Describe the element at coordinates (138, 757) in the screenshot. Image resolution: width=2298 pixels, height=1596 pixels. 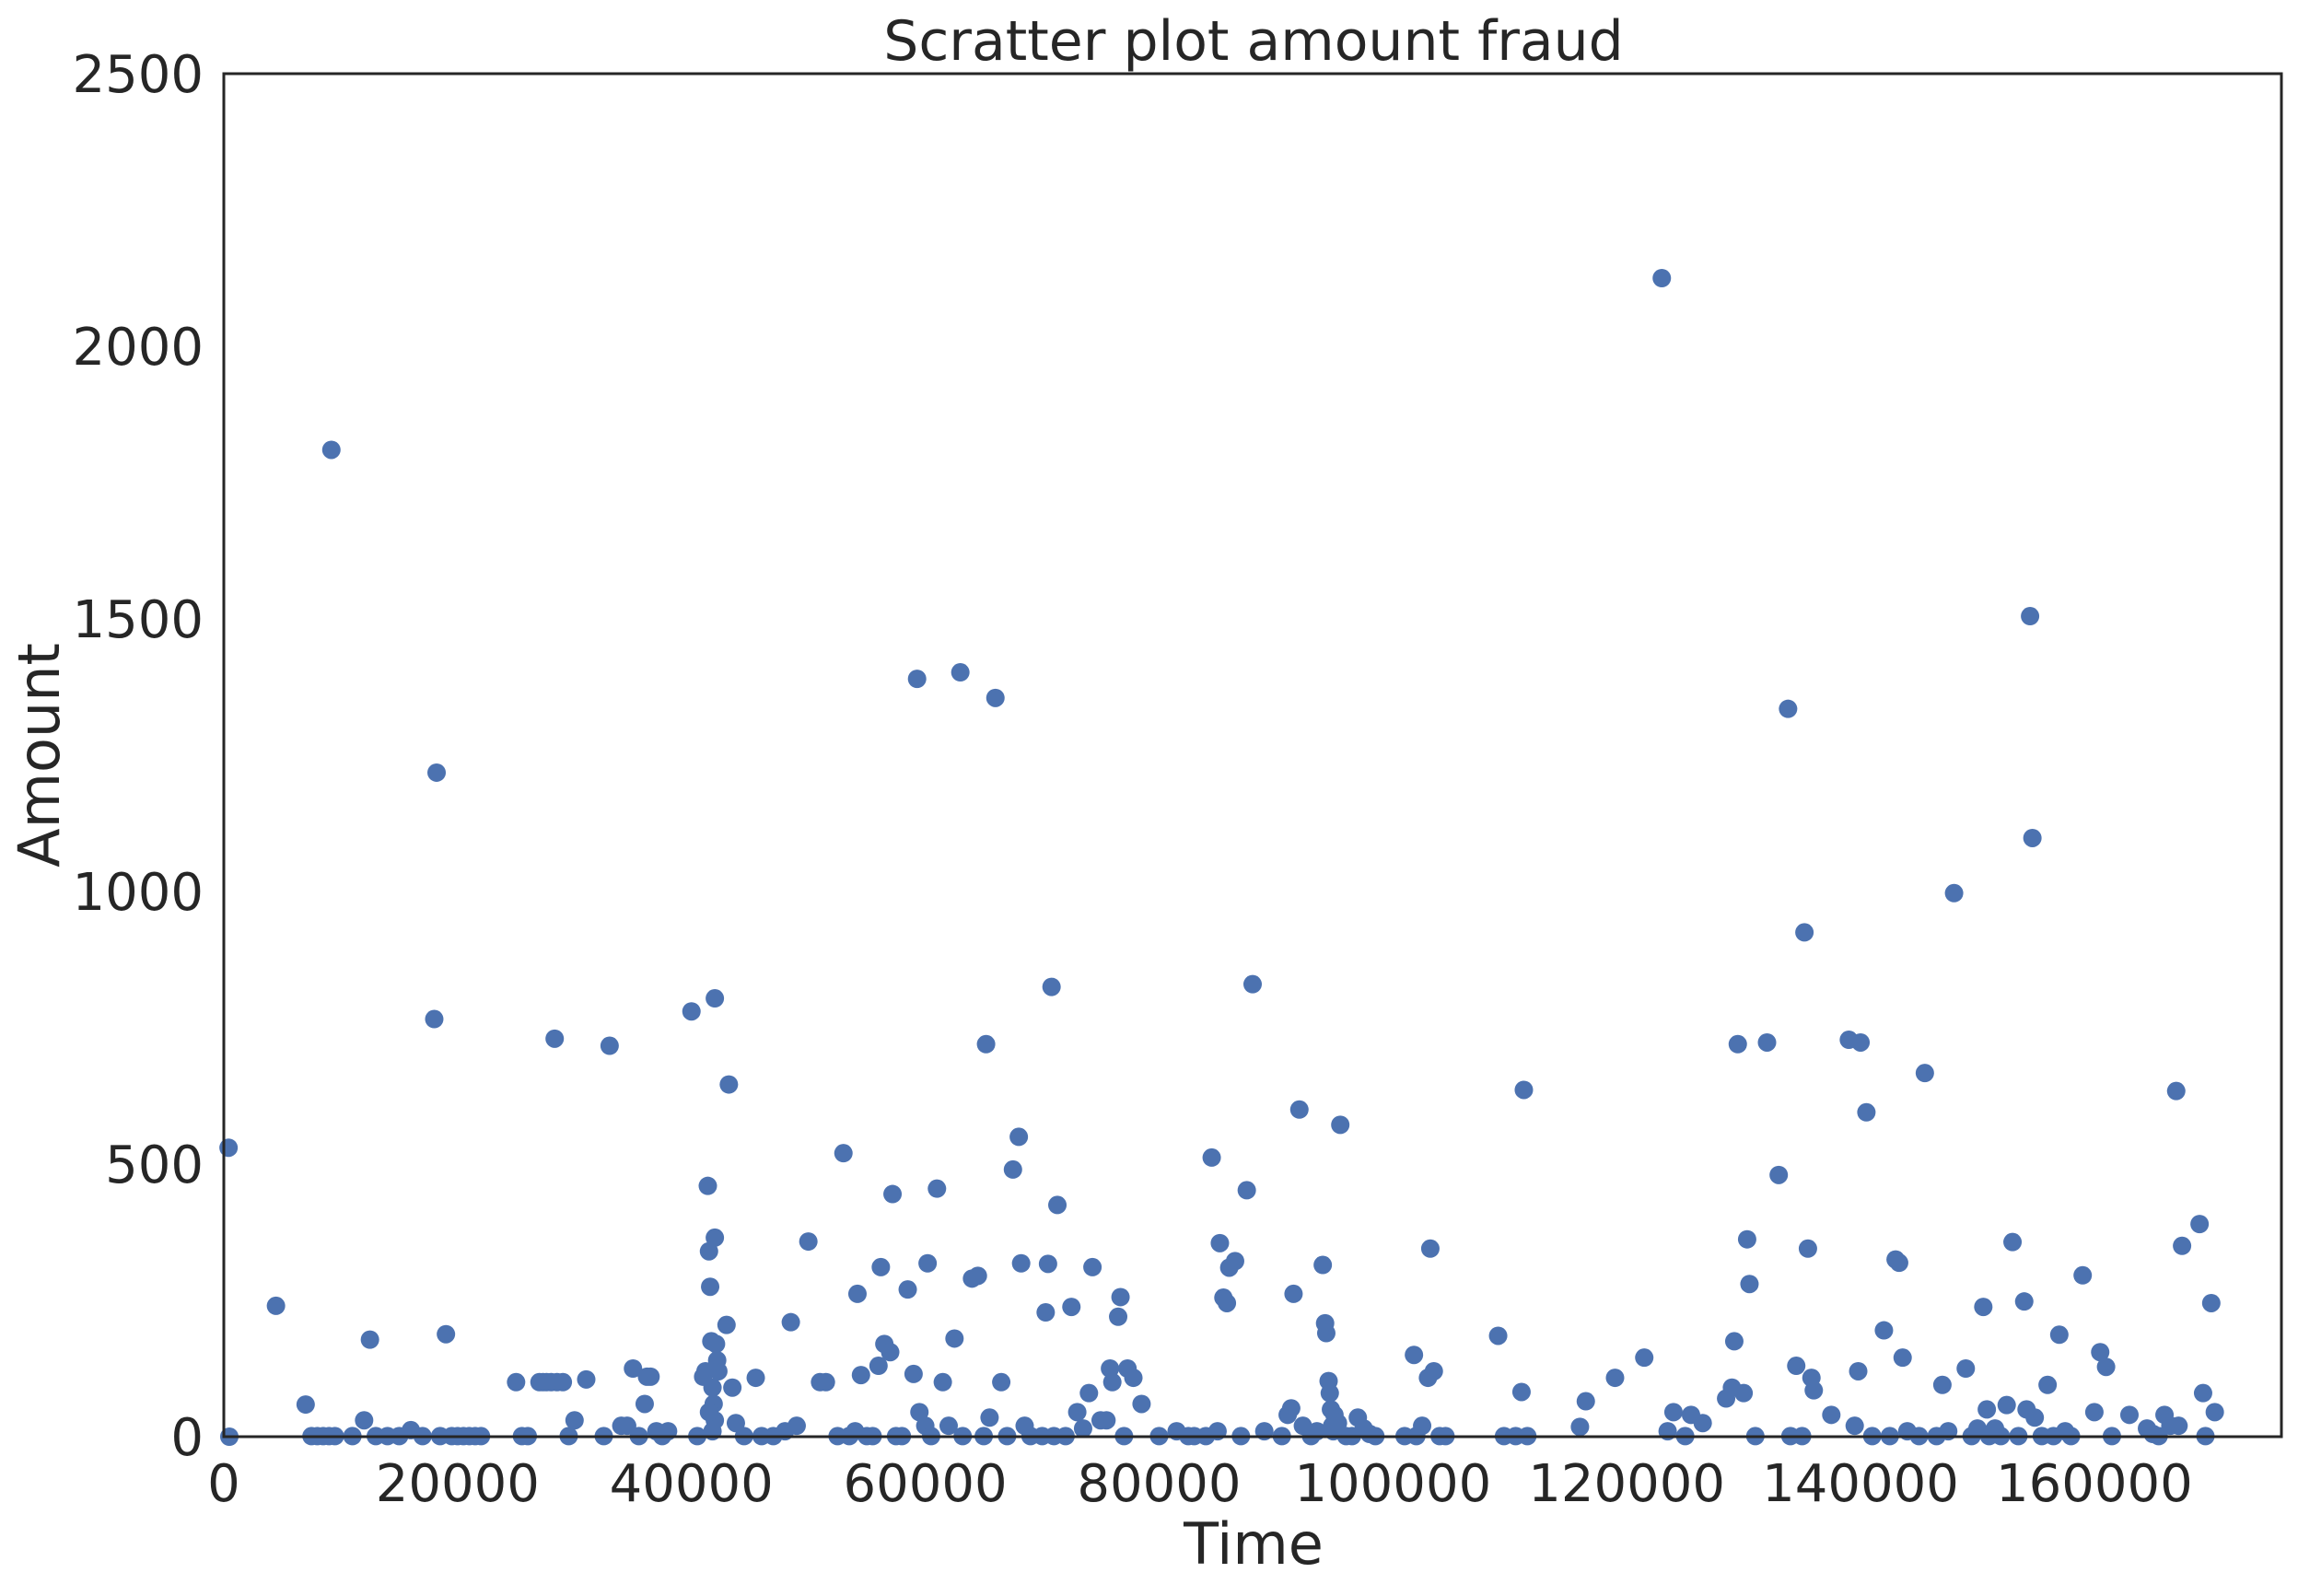
I see `y-axis-ticks: 0 500 1000 1500 2000 2500` at that location.